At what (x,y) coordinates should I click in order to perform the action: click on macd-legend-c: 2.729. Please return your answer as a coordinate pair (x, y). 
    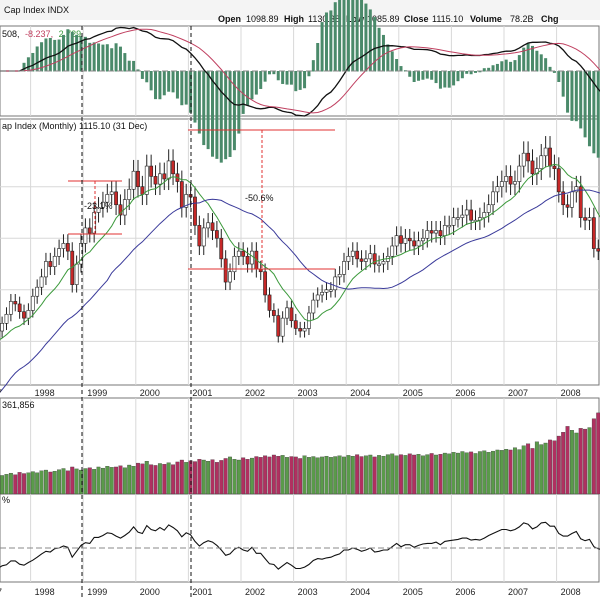
    Looking at the image, I should click on (70, 34).